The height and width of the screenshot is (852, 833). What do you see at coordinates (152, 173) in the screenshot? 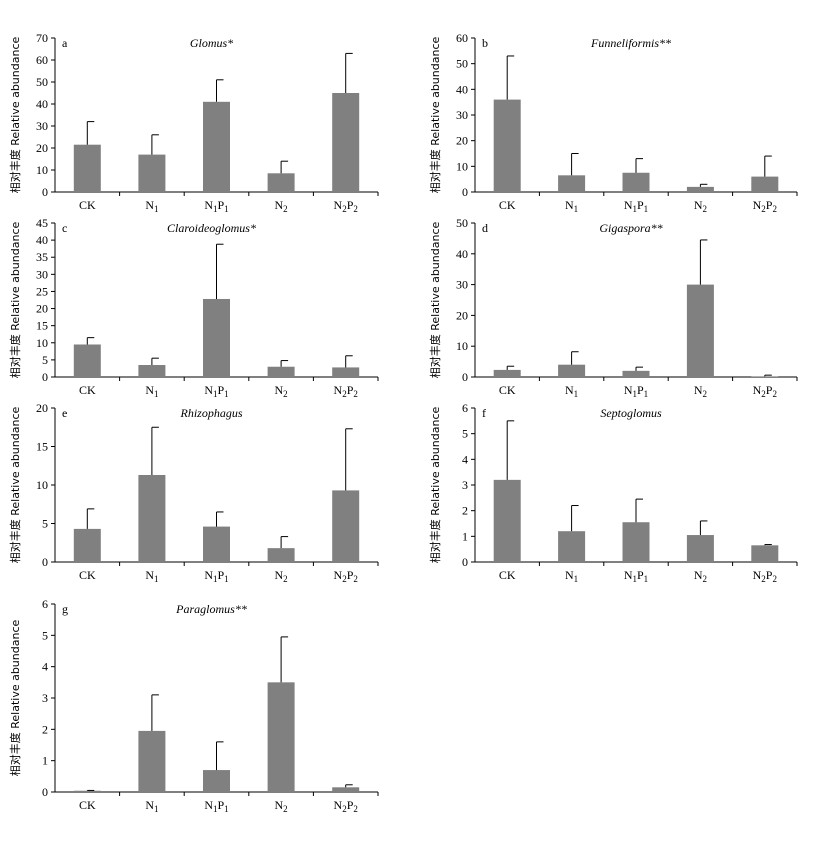
I see `bar-a-N1` at bounding box center [152, 173].